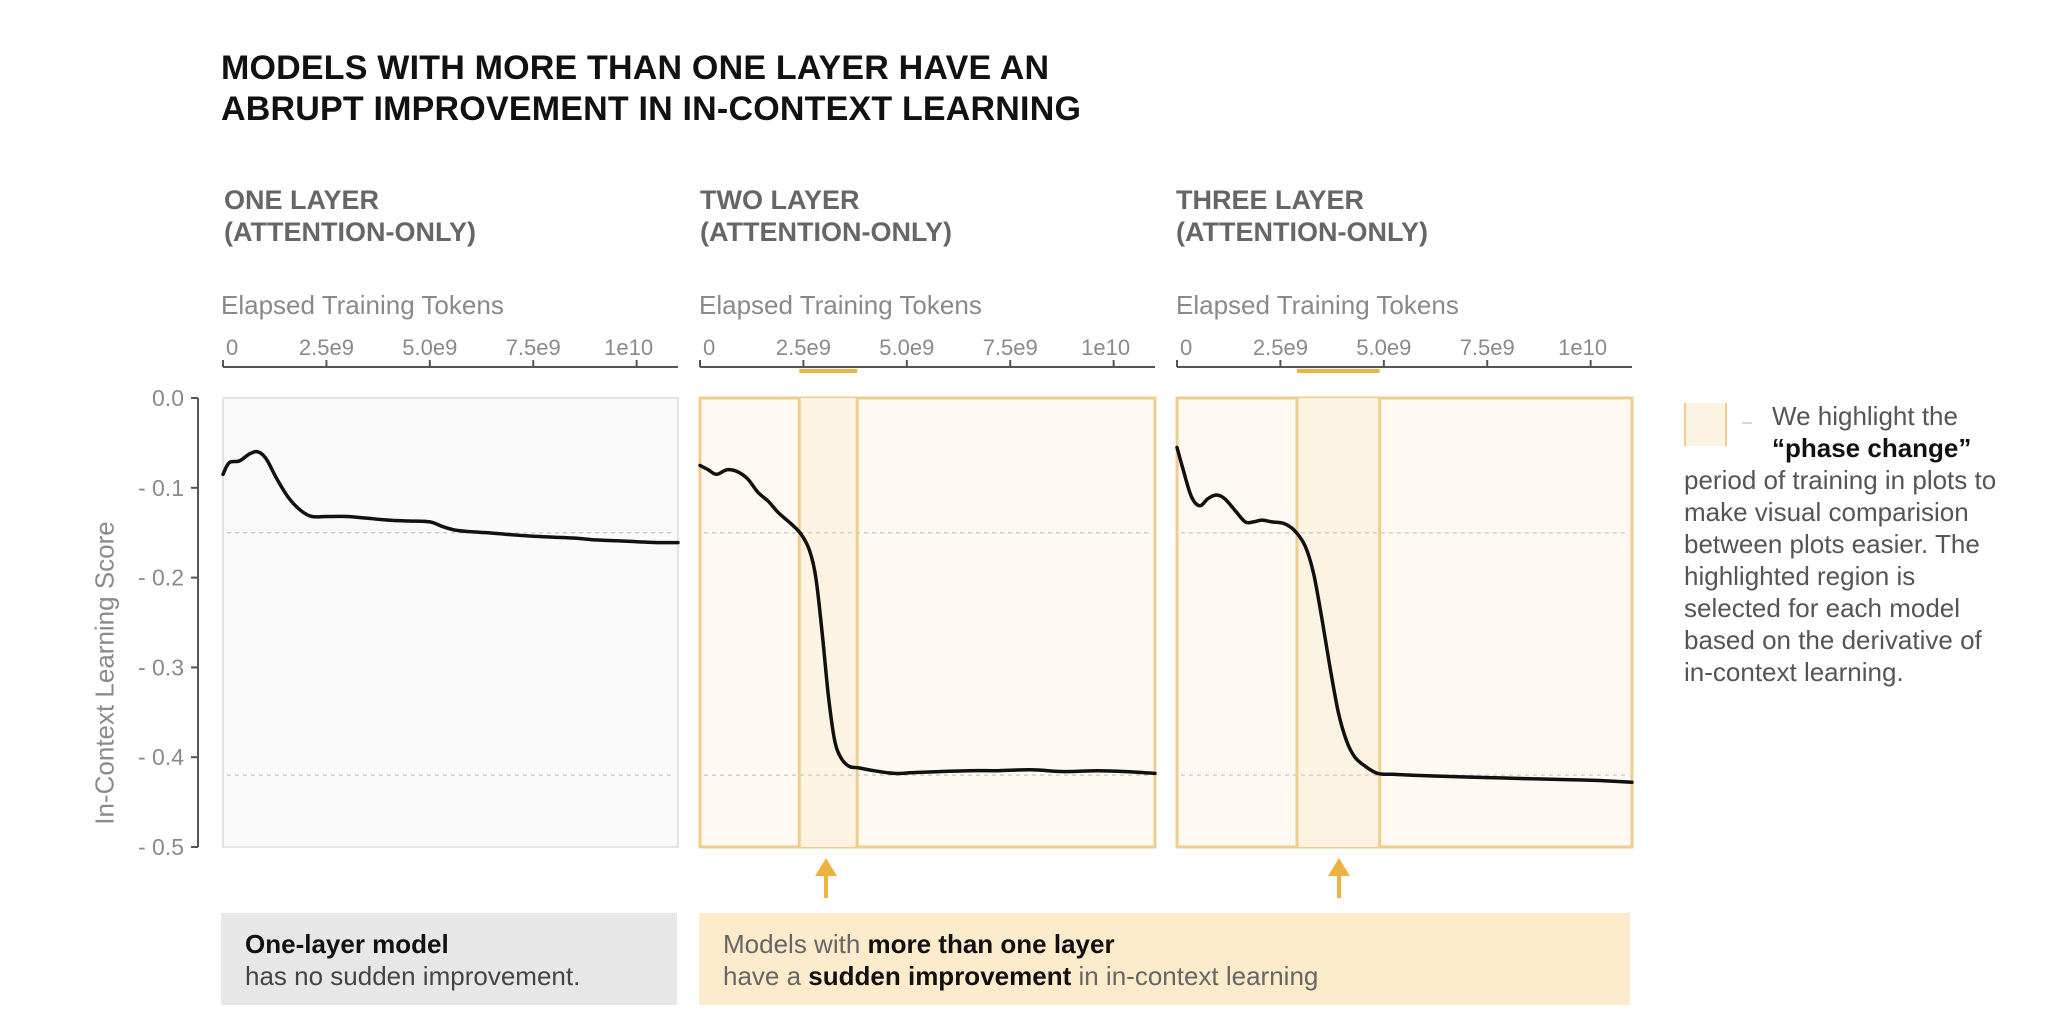 This screenshot has height=1036, width=2072. What do you see at coordinates (168, 398) in the screenshot?
I see `y-tick-label: 0.0` at bounding box center [168, 398].